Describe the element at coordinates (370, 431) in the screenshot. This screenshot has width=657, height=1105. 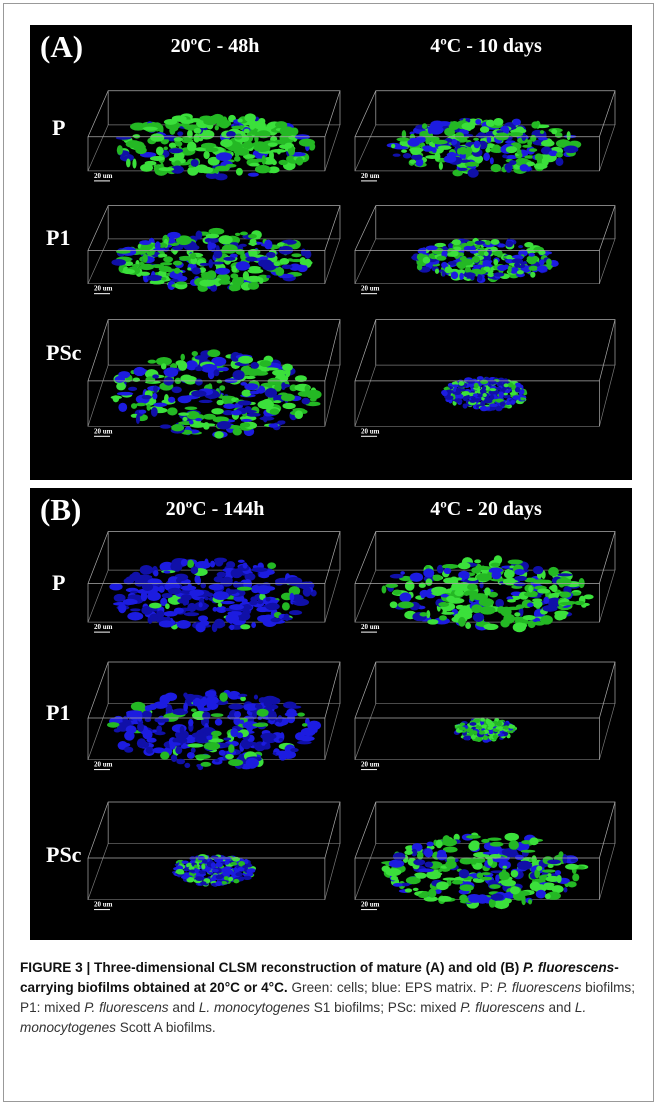
I see `scale-label: 20 um` at that location.